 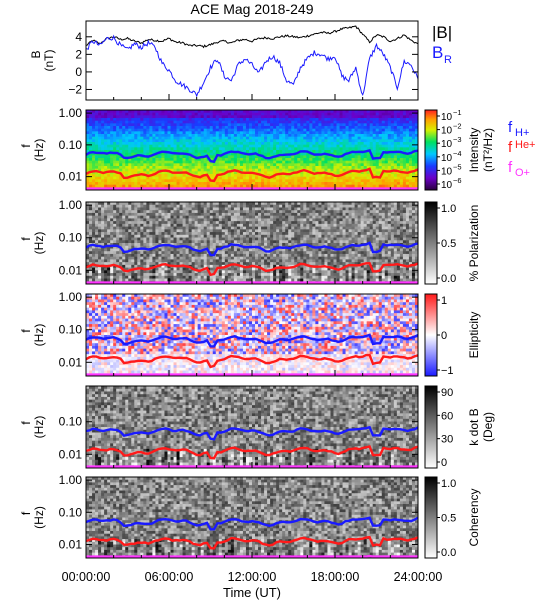 What do you see at coordinates (78, 37) in the screenshot?
I see `y-tick-label: 4` at bounding box center [78, 37].